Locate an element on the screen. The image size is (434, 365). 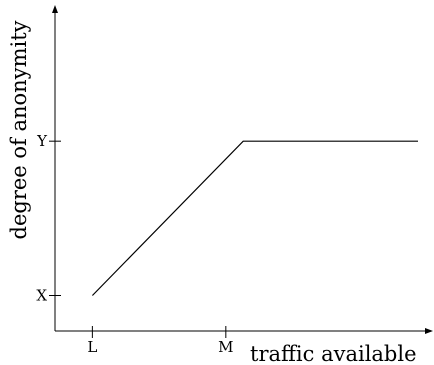
y-tick-label: X is located at coordinates (41, 296).